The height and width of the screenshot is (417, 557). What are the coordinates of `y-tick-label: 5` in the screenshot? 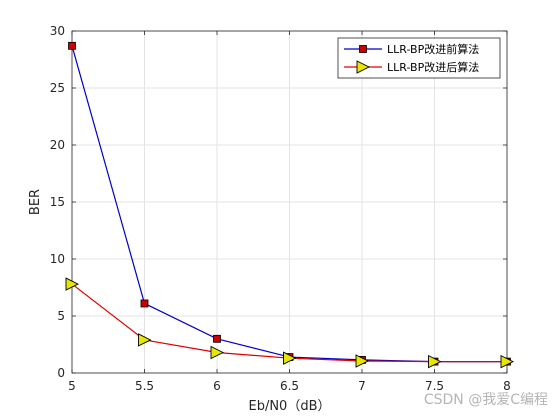 It's located at (61, 316).